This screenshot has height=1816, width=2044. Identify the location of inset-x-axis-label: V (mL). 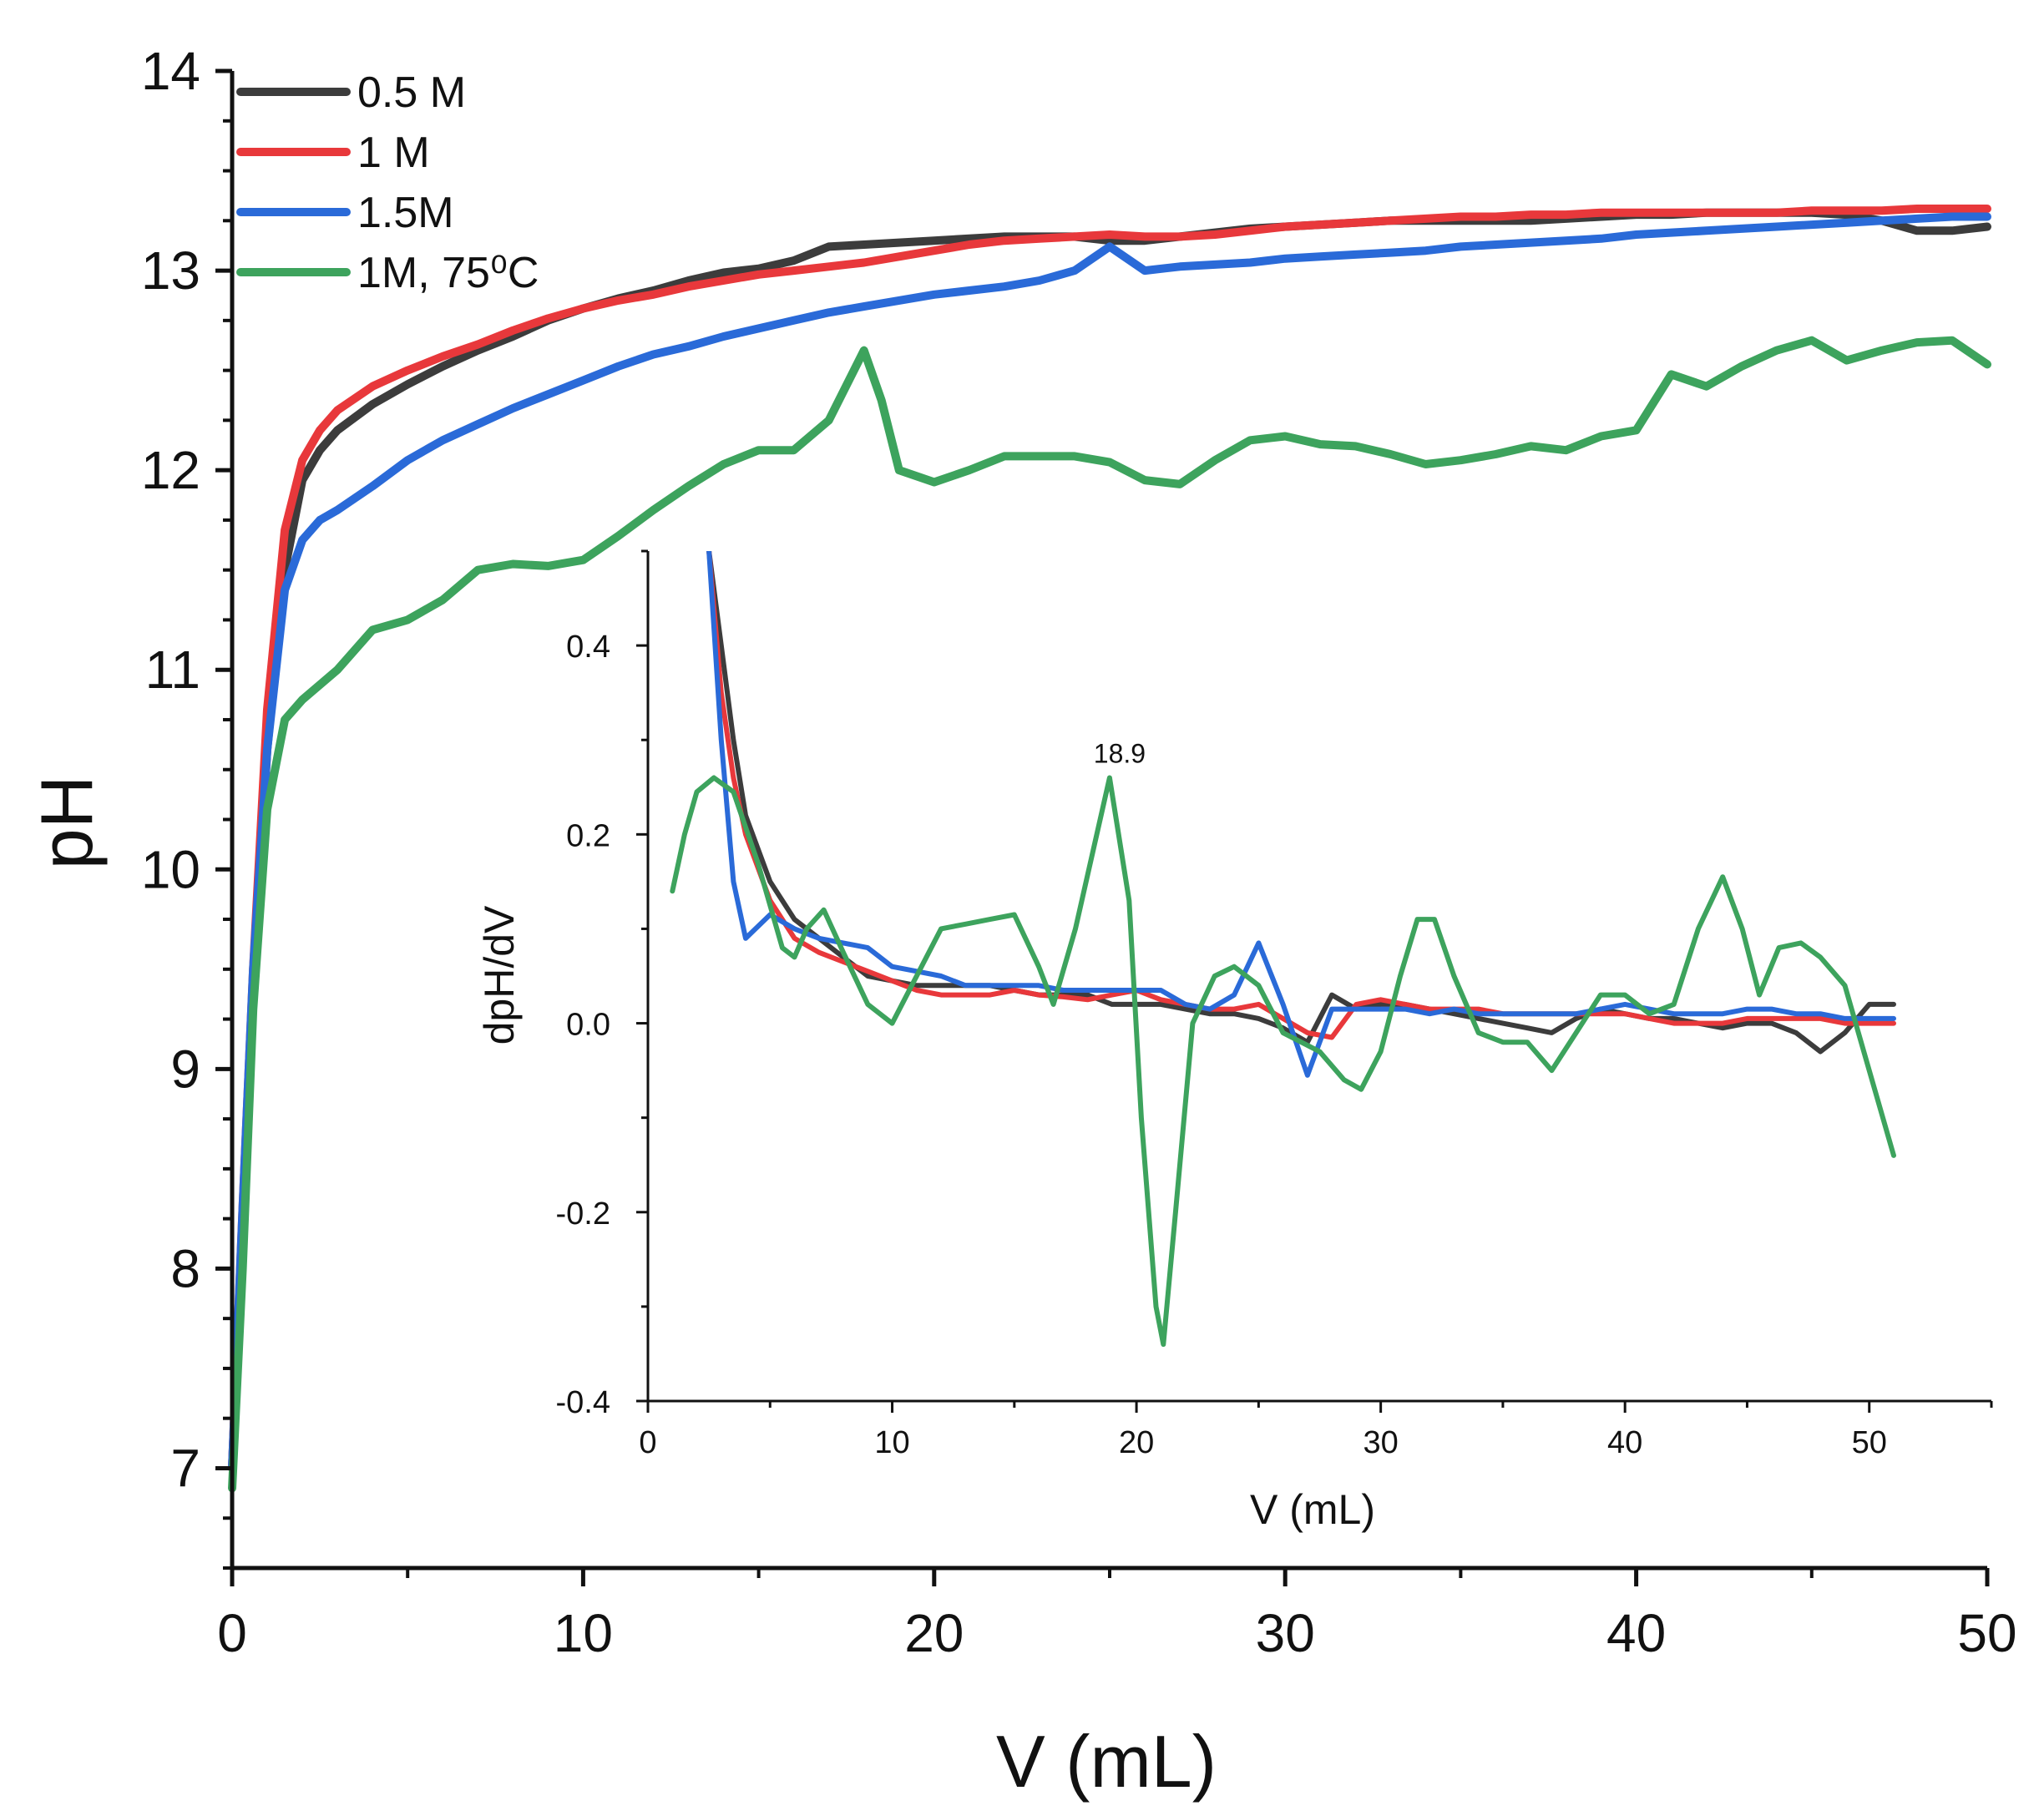
(1312, 1509).